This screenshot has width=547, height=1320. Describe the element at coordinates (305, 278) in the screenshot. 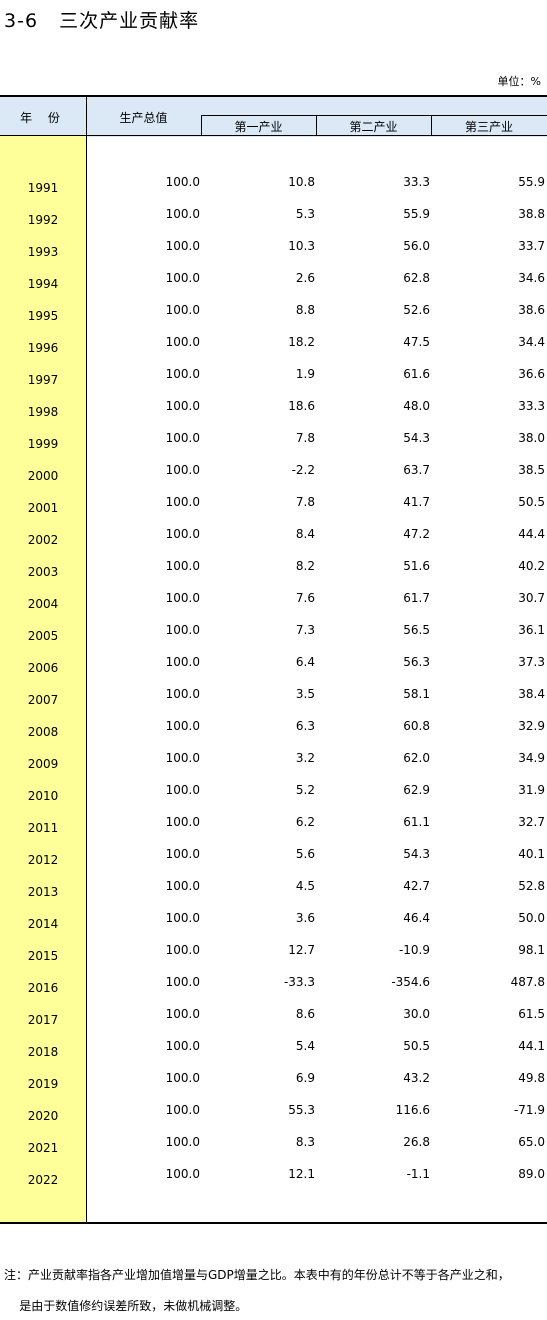

I see `cell-primary: 2.6` at that location.